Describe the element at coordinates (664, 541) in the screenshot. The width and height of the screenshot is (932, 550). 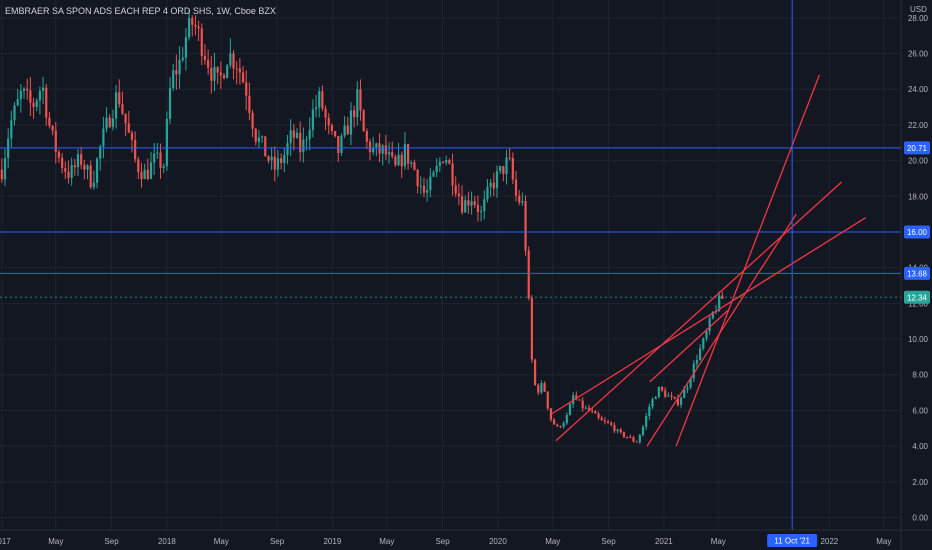
I see `x-tick-label: 2021` at that location.